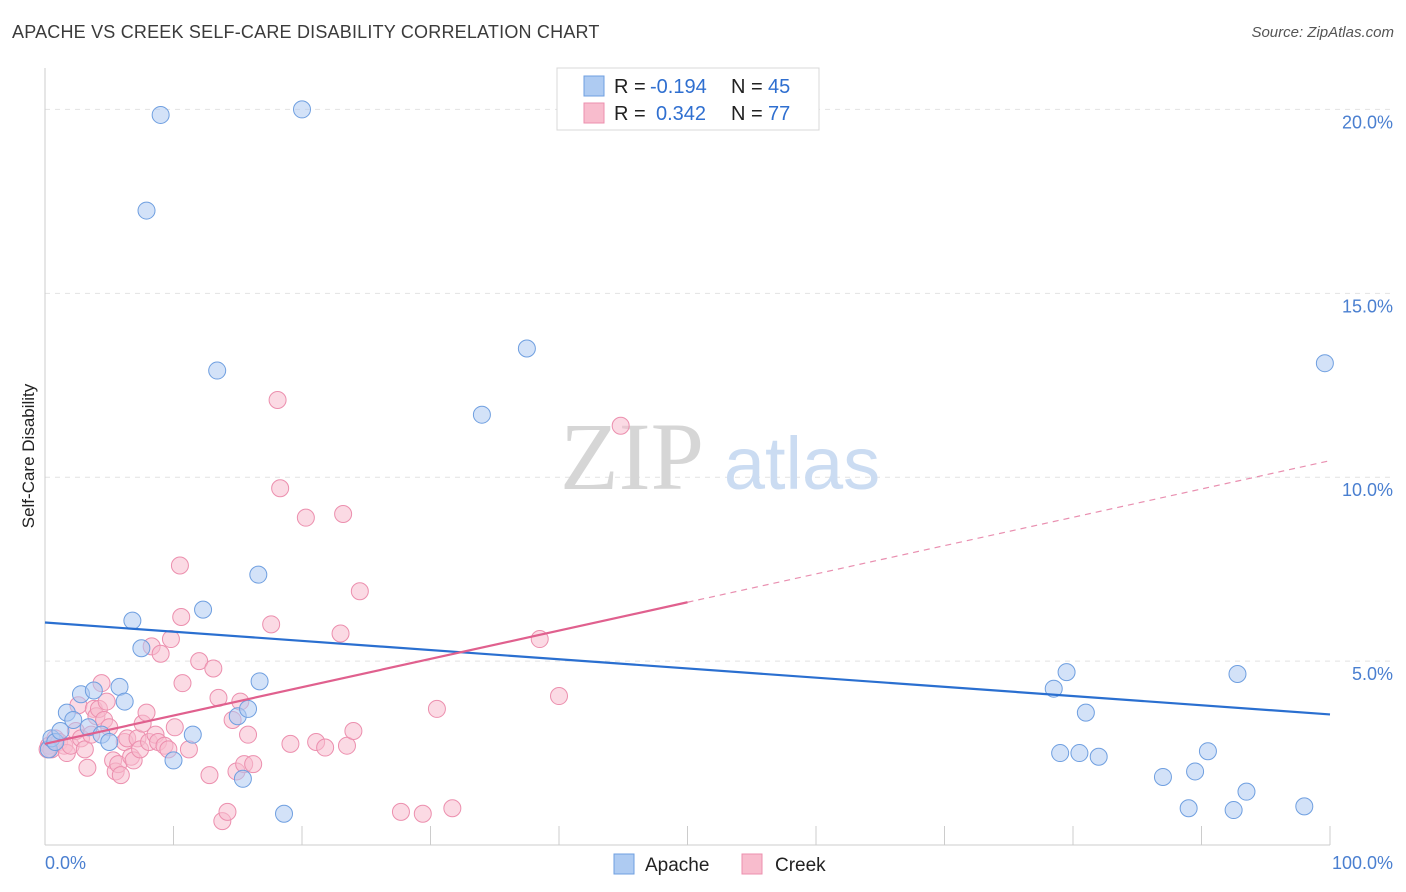  Describe the element at coordinates (28, 455) in the screenshot. I see `y-axis-label: Self-Care Disability` at that location.